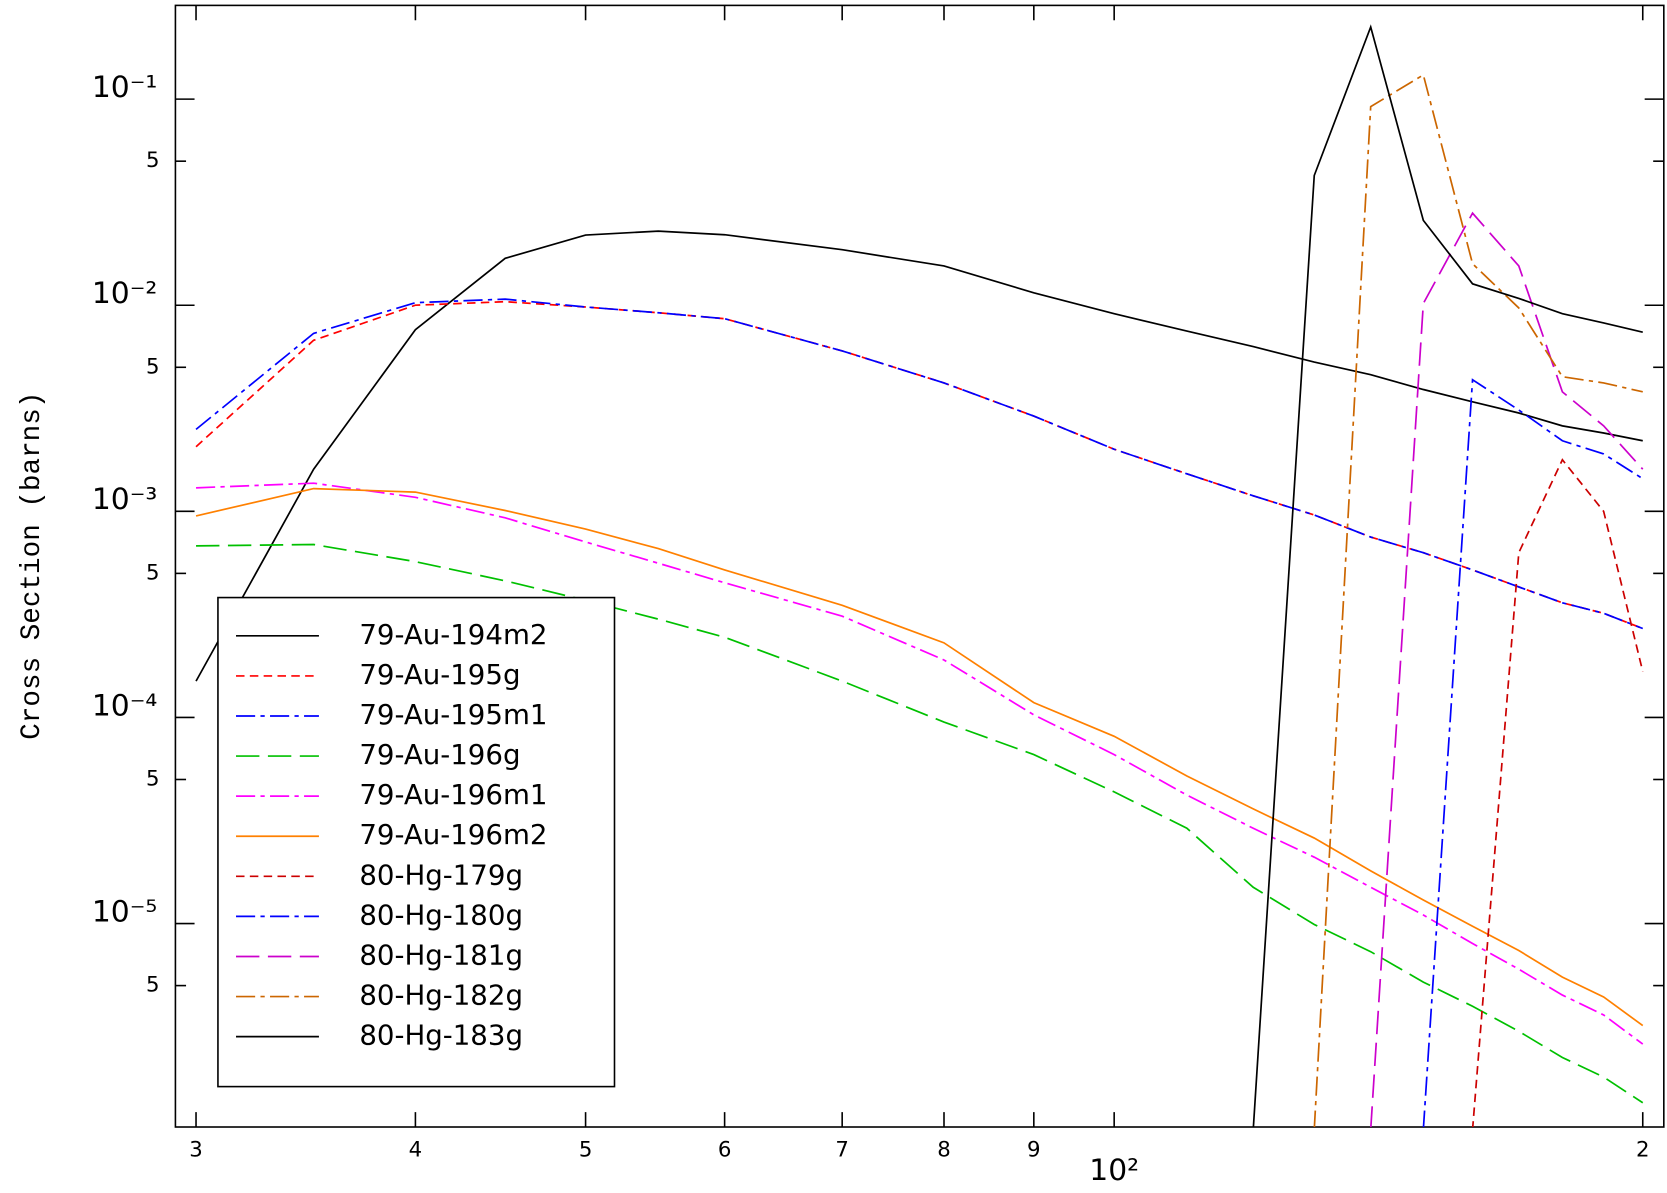 The image size is (1667, 1193). Describe the element at coordinates (441, 1035) in the screenshot. I see `legend-label: 80-Hg-183g` at that location.